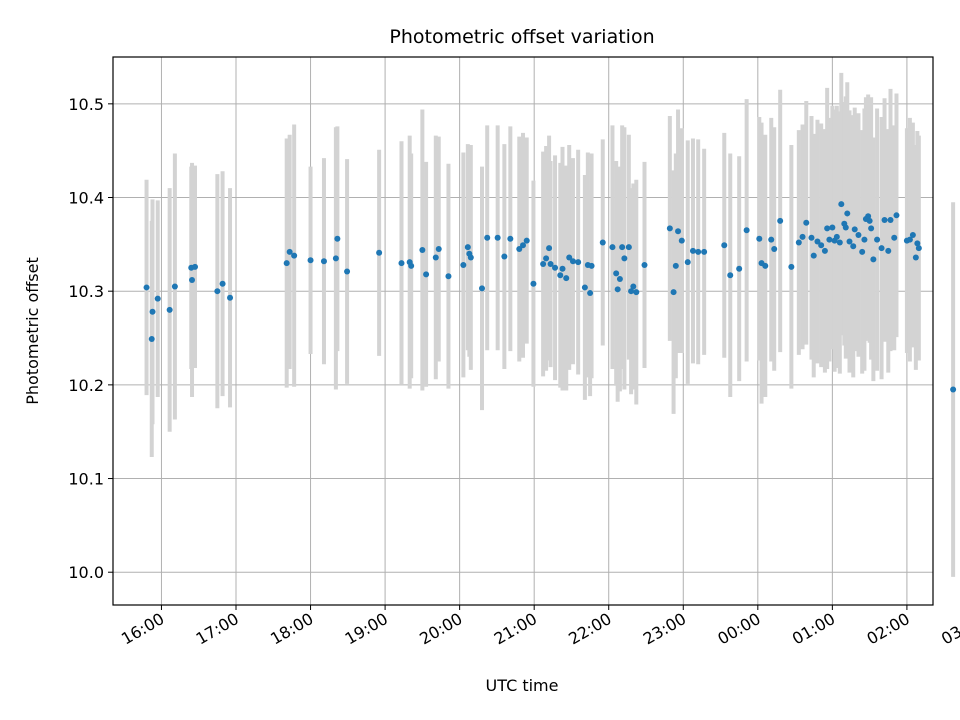 The width and height of the screenshot is (960, 720). Describe the element at coordinates (86, 198) in the screenshot. I see `y-tick-label: 10.4` at that location.